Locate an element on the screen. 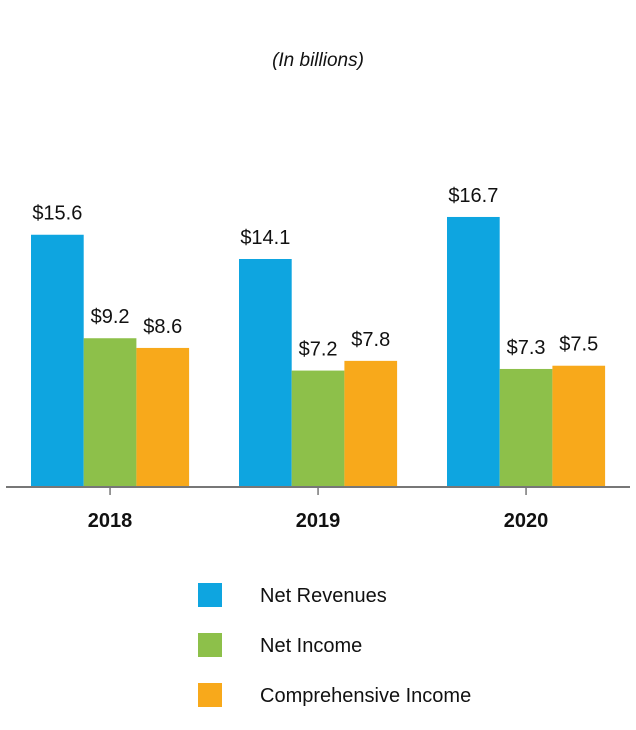 The width and height of the screenshot is (636, 730). value-label-2019-net-income: $7.2 is located at coordinates (318, 350).